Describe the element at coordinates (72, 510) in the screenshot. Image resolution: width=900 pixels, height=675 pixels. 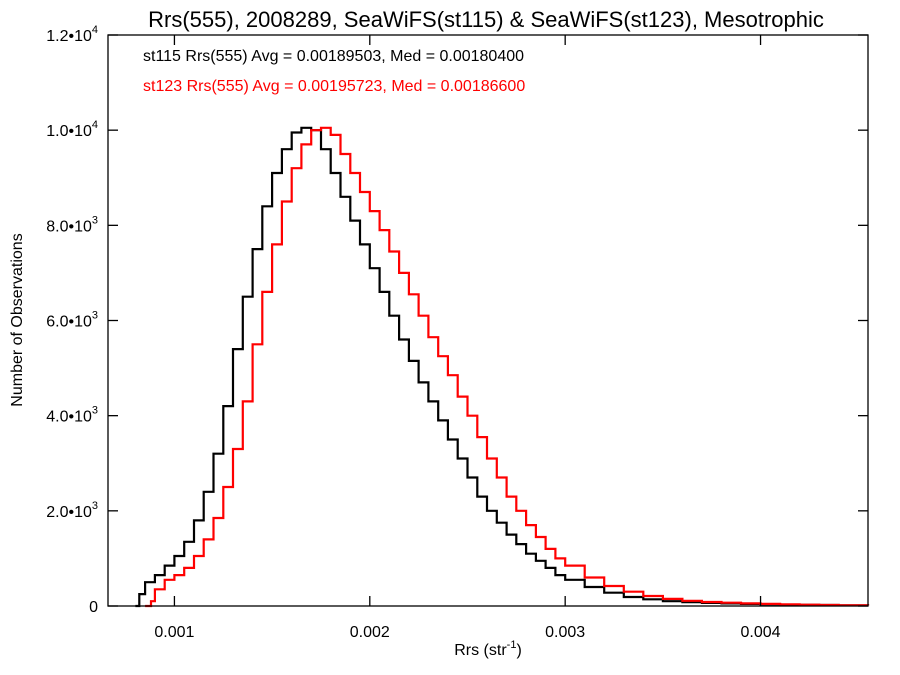
I see `y-tick-label: 2.0•103` at that location.